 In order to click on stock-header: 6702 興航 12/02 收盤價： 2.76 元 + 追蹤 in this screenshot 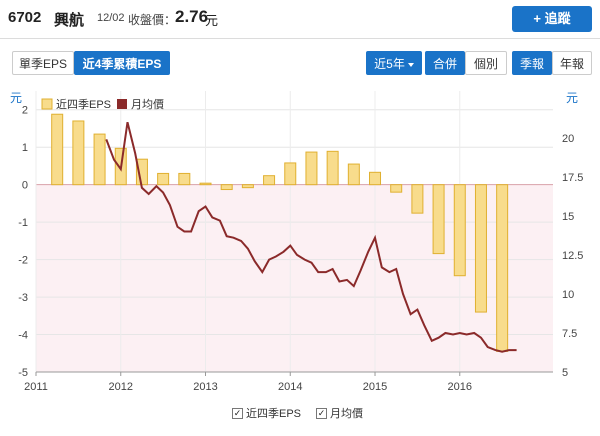, I will do `click(300, 19)`.